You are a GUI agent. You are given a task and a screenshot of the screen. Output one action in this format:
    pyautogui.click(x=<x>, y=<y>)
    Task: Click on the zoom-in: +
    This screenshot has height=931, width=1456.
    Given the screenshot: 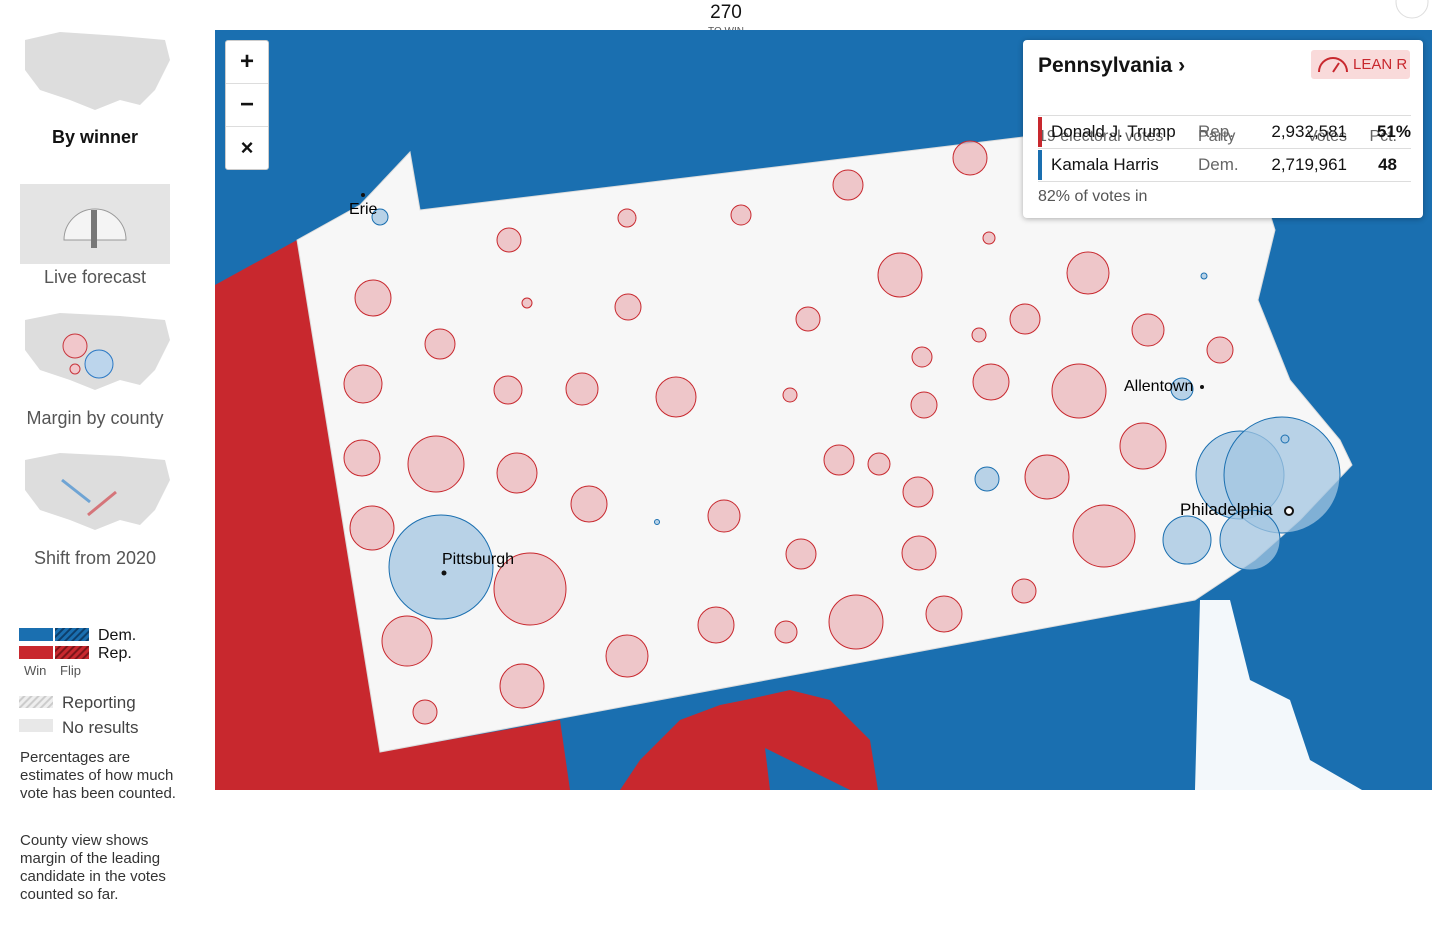 What is the action you would take?
    pyautogui.click(x=247, y=62)
    